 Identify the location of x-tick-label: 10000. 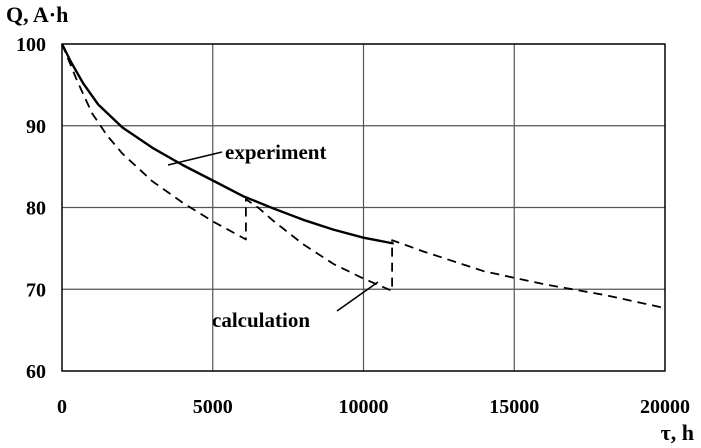
(364, 407).